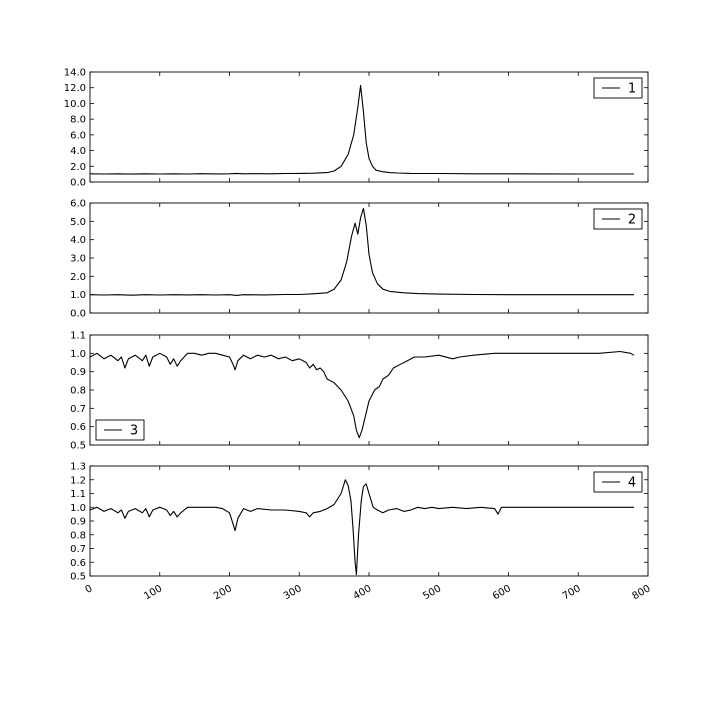 The image size is (720, 720). What do you see at coordinates (632, 220) in the screenshot?
I see `legend-label: 2` at bounding box center [632, 220].